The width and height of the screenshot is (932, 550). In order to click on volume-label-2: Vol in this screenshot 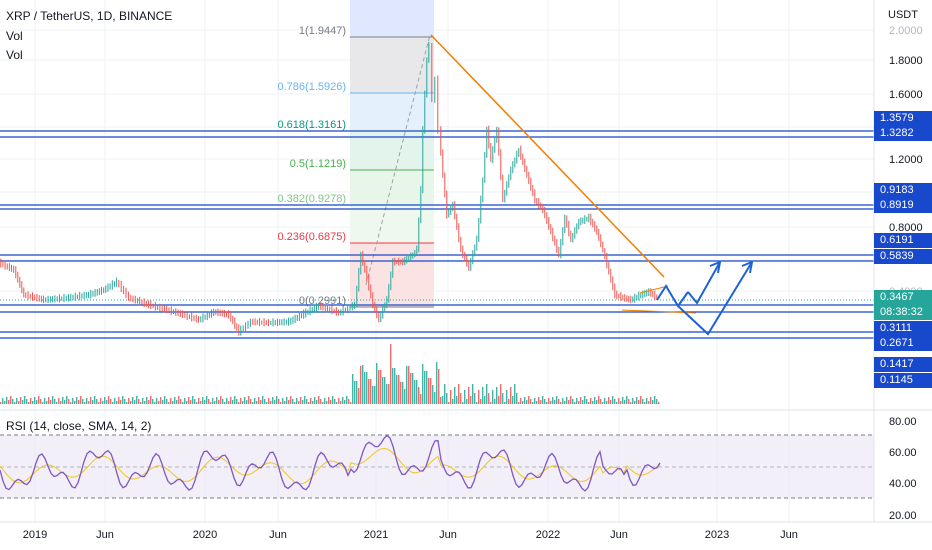, I will do `click(14, 55)`.